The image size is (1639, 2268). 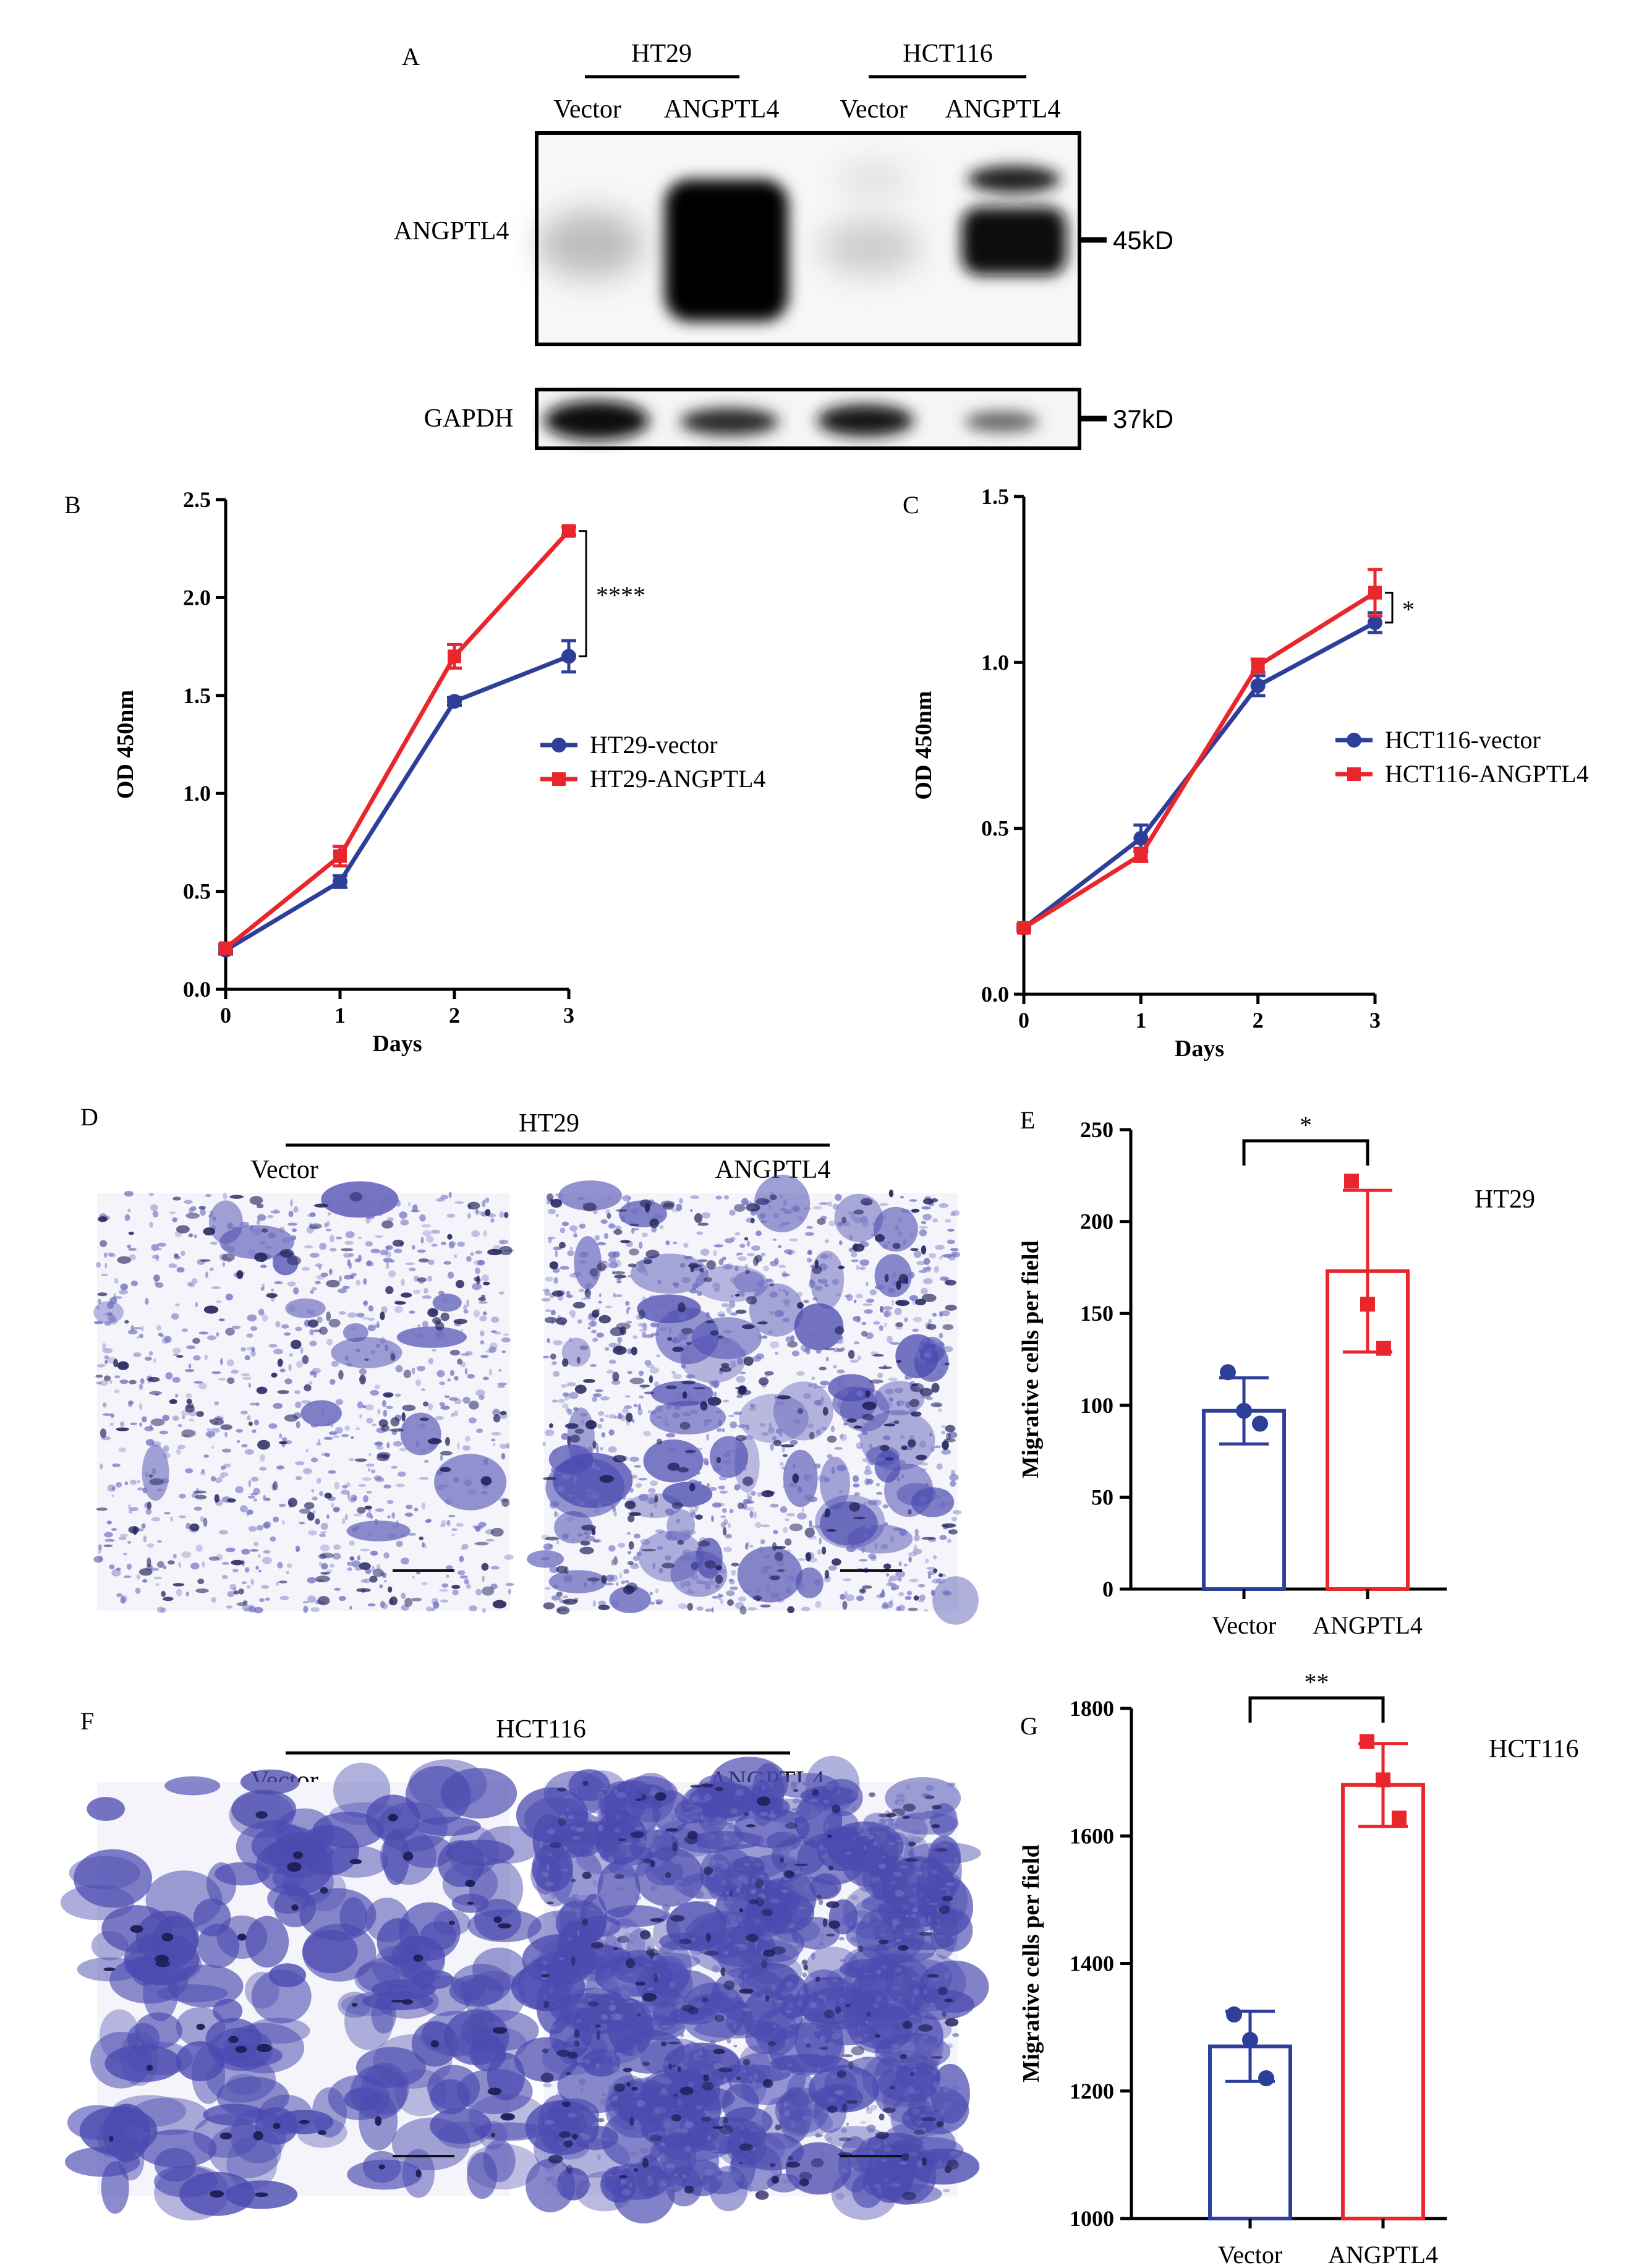 What do you see at coordinates (1013, 241) in the screenshot?
I see `band-angptl4-hct116-angptl4` at bounding box center [1013, 241].